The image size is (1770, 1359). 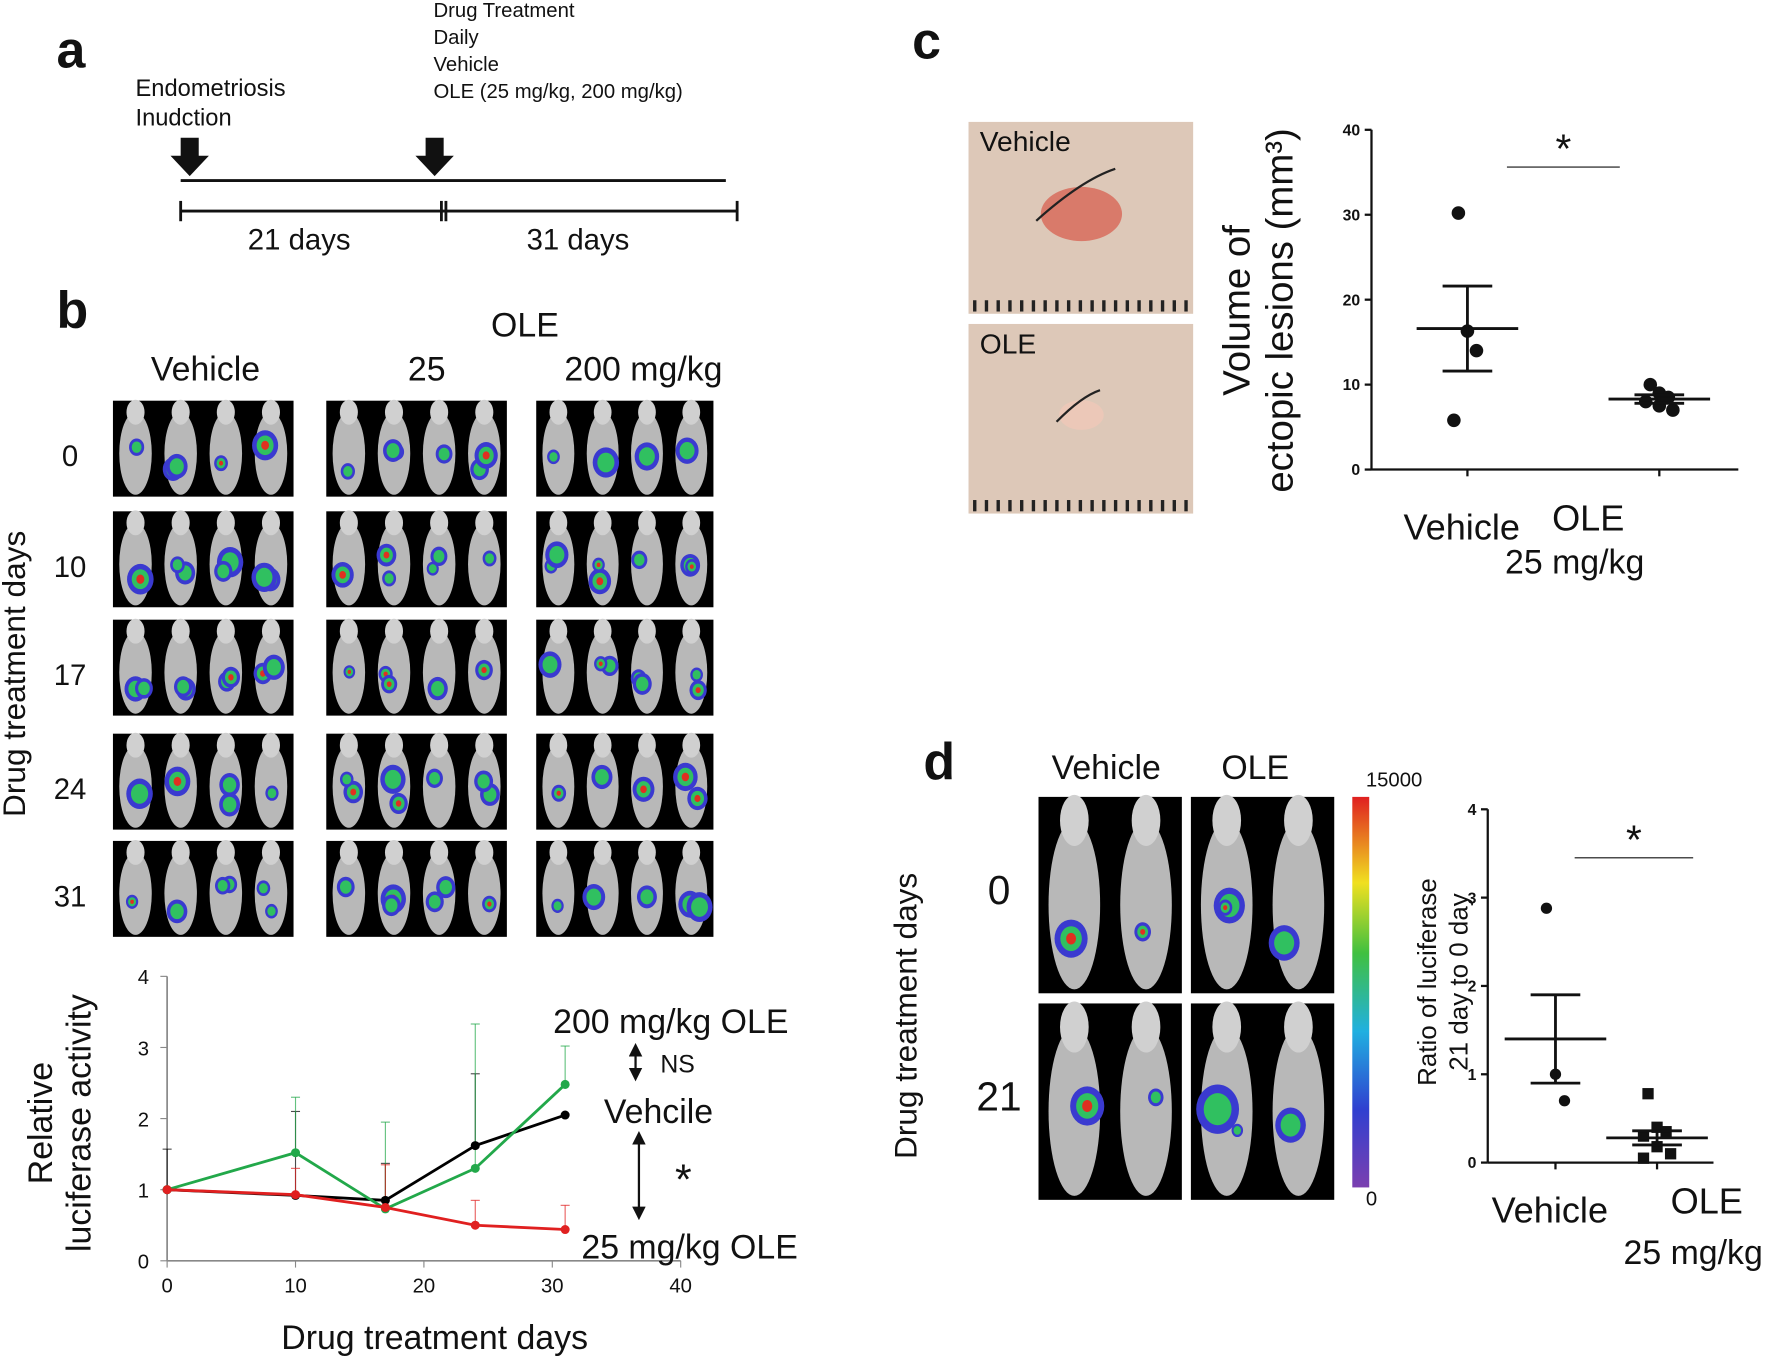 I want to click on row-label: 17, so click(x=70, y=675).